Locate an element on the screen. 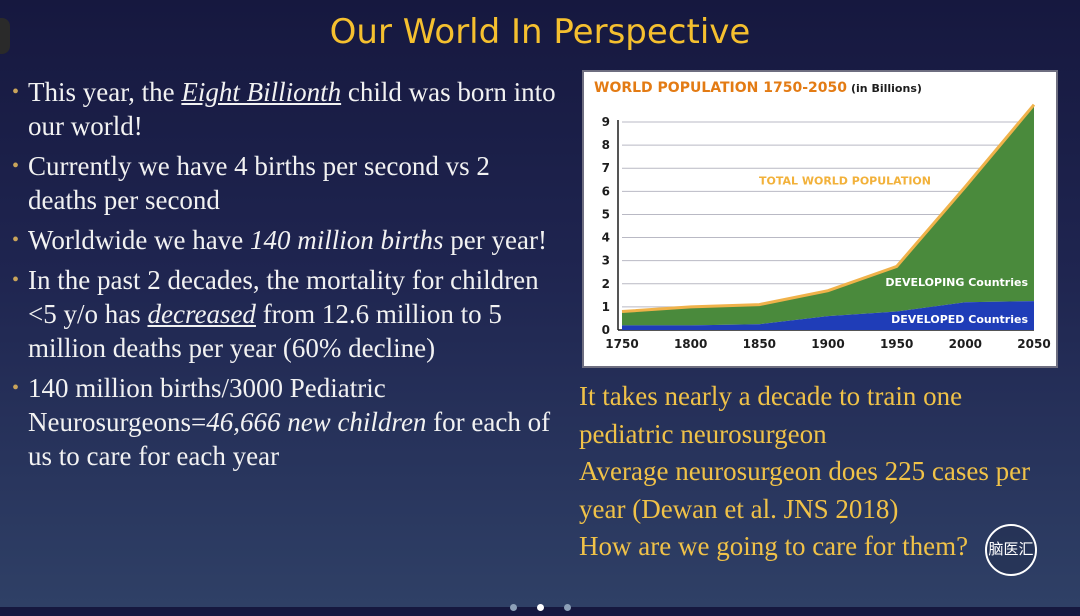 This screenshot has height=616, width=1080. y-tick-label: 9 is located at coordinates (606, 122).